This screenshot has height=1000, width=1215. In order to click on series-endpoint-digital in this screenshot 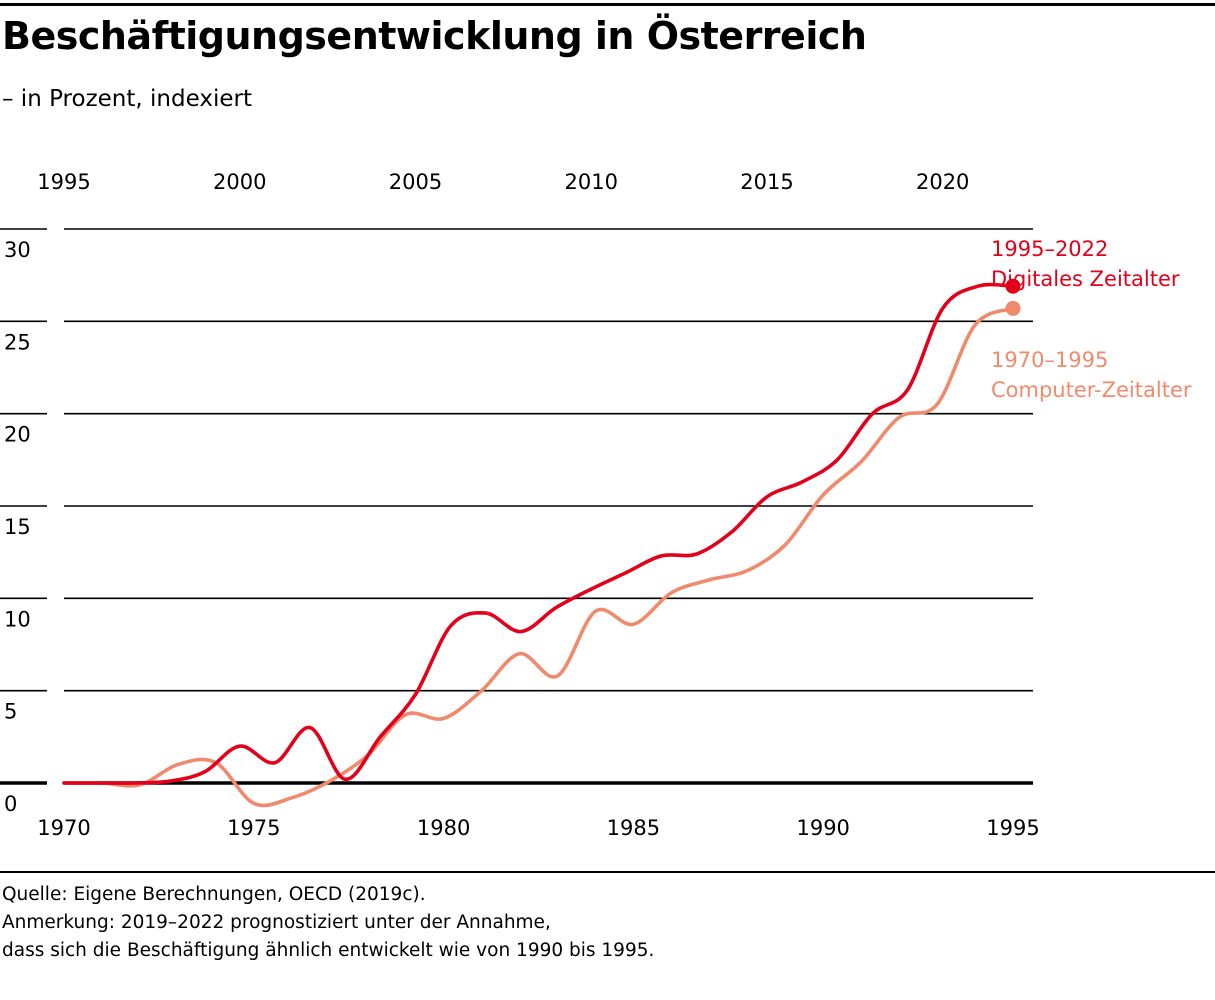, I will do `click(1013, 286)`.